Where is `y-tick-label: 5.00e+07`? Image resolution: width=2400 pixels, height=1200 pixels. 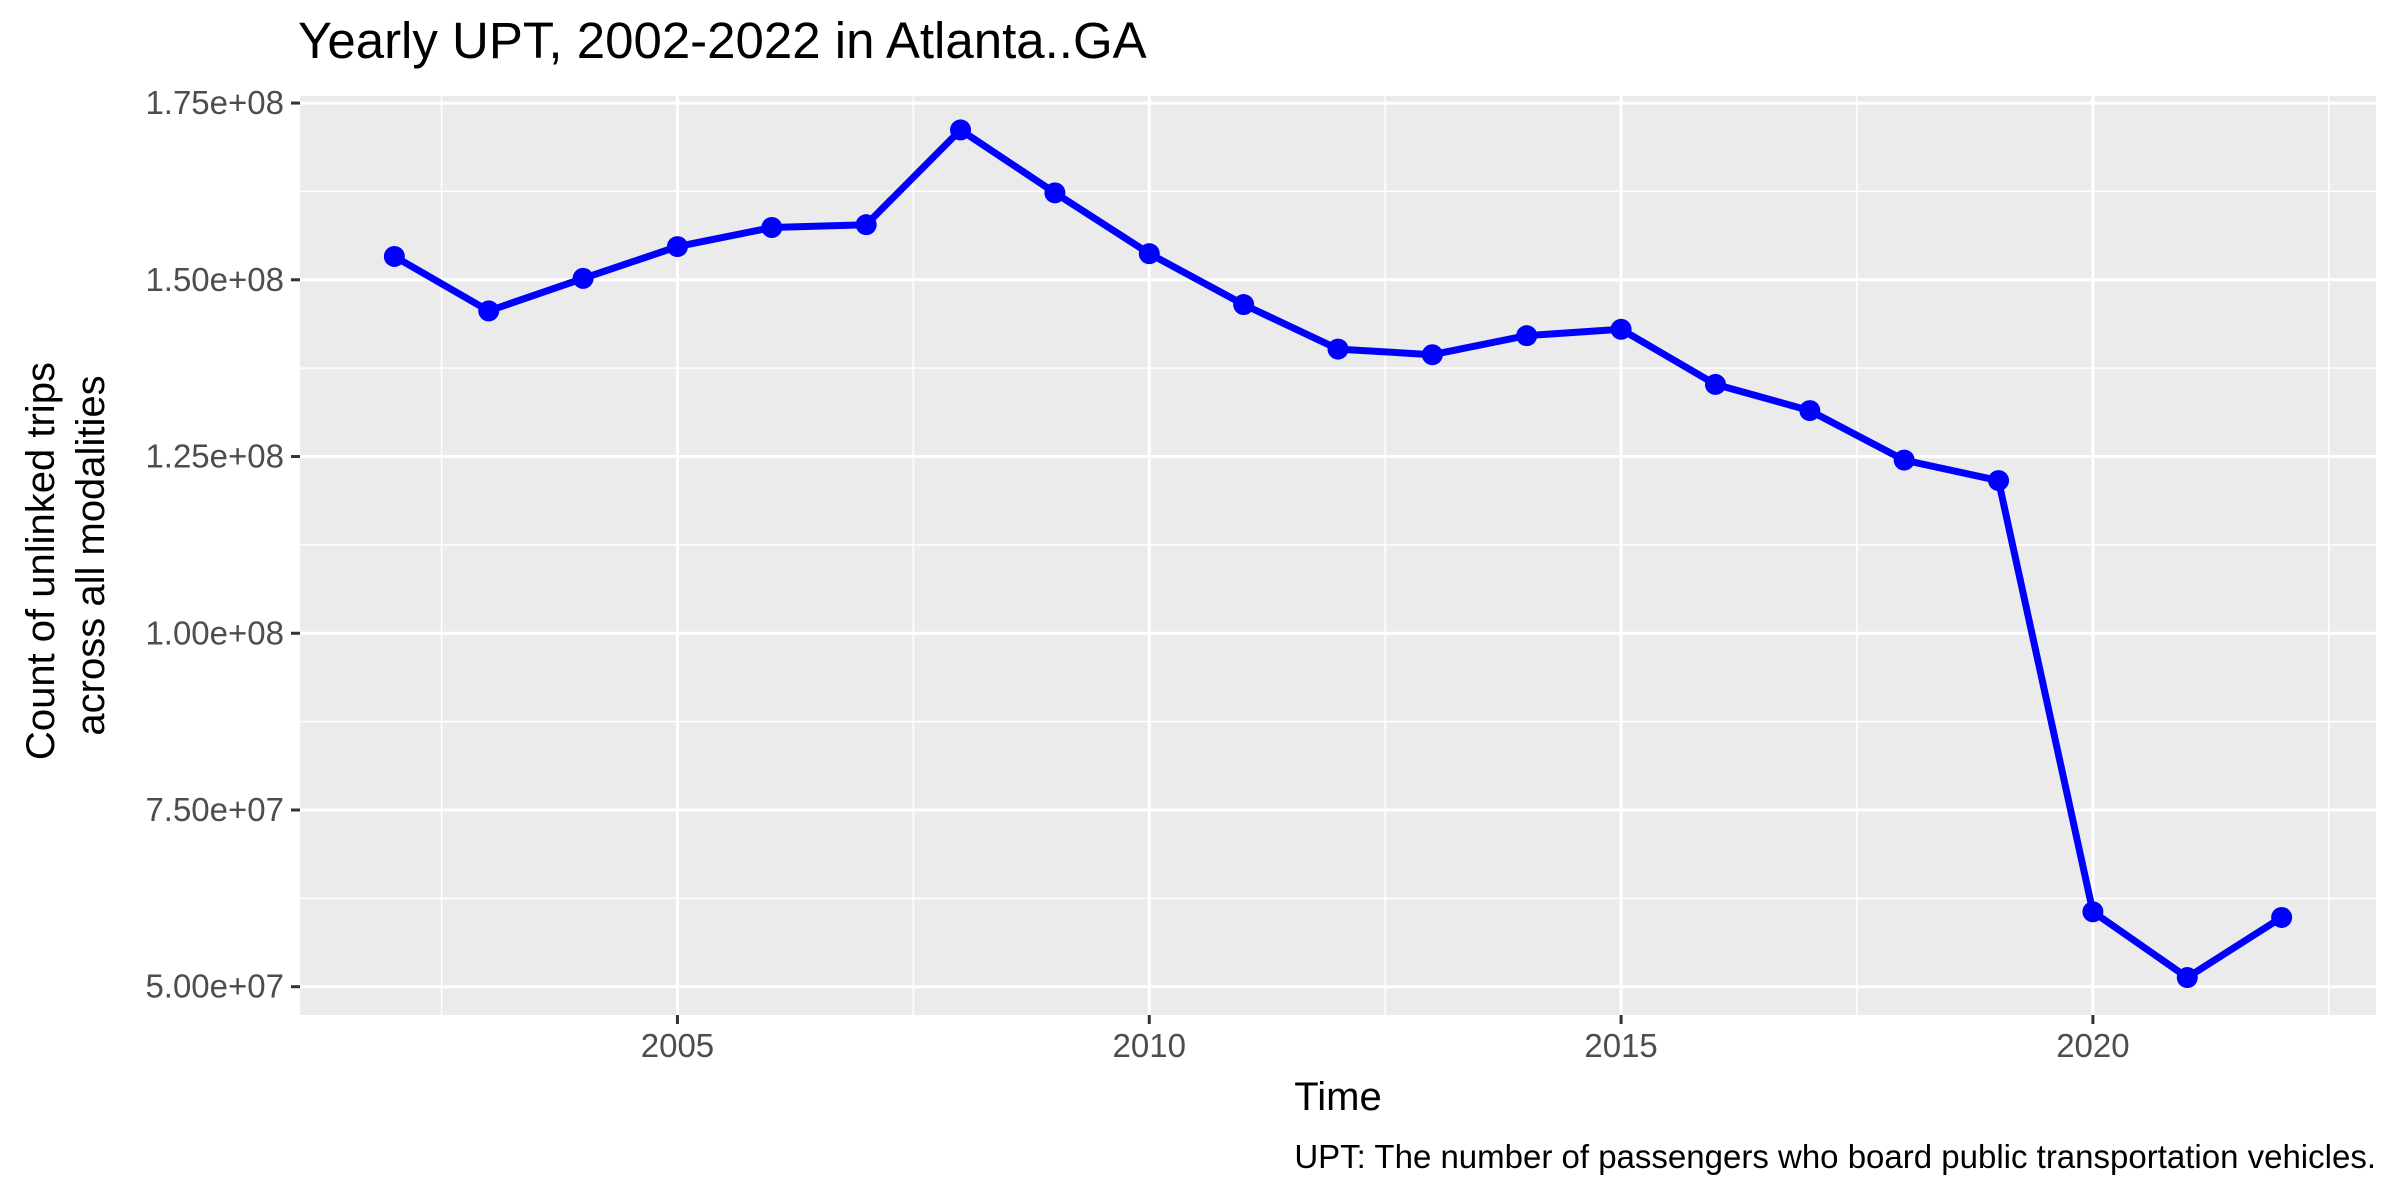
y-tick-label: 5.00e+07 is located at coordinates (214, 986).